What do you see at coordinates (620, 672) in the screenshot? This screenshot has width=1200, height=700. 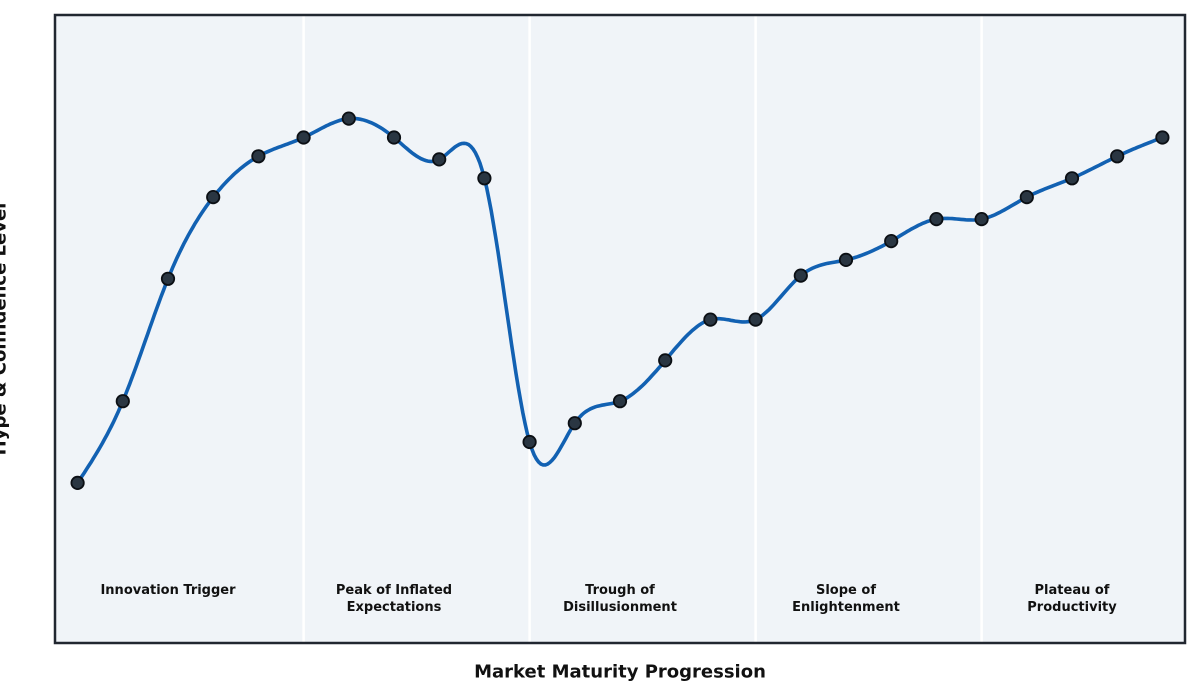 I see `x-axis-label: Market Maturity Progression` at bounding box center [620, 672].